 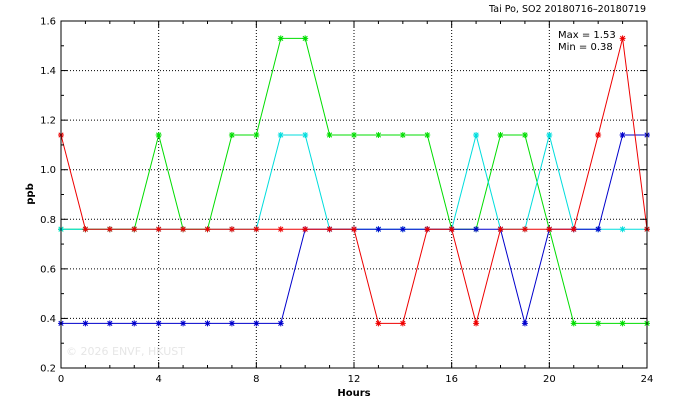 What do you see at coordinates (48, 71) in the screenshot?
I see `y-tick-label: 1.4` at bounding box center [48, 71].